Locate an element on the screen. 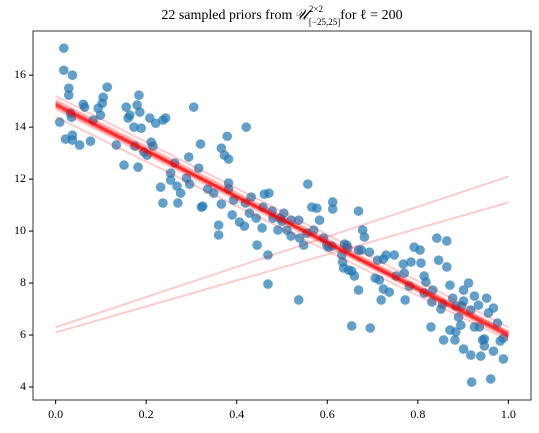 Image resolution: width=539 pixels, height=433 pixels. x-tick-label: 0.0 is located at coordinates (55, 414).